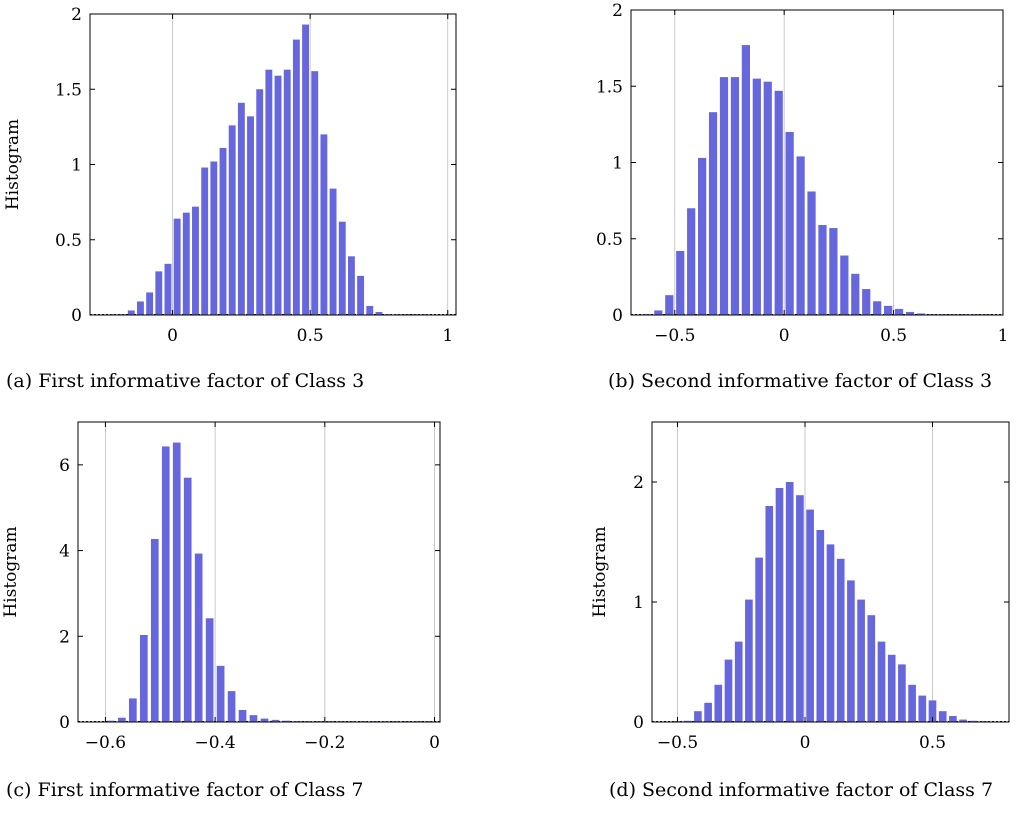 This screenshot has width=1031, height=818. Describe the element at coordinates (801, 790) in the screenshot. I see `caption-d: (d) Second informative factor of Class 7` at that location.